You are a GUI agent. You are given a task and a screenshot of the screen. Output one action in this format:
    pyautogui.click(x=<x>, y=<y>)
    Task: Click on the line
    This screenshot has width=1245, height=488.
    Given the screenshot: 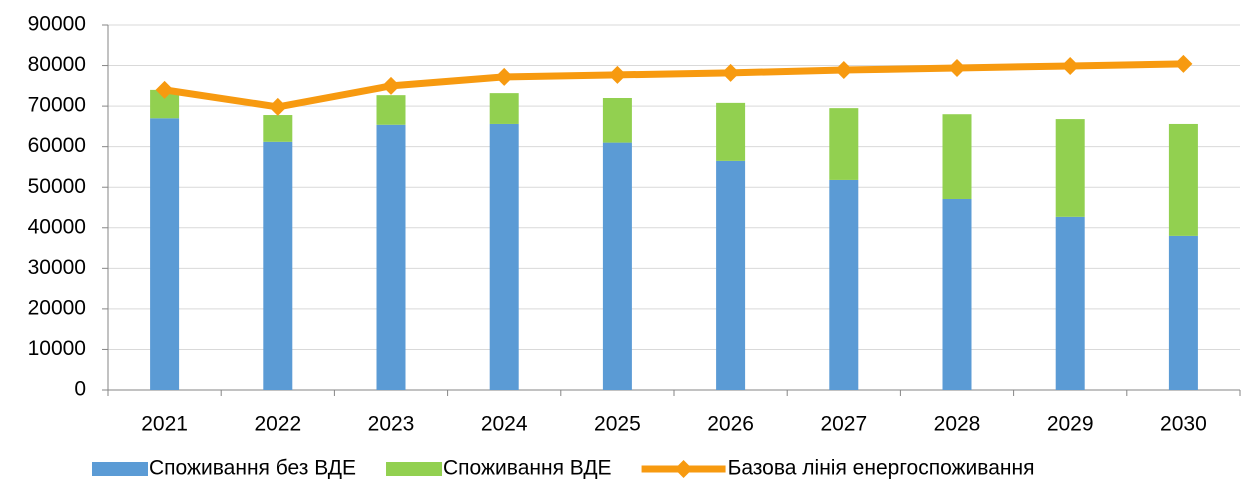 What is the action you would take?
    pyautogui.click(x=674, y=85)
    